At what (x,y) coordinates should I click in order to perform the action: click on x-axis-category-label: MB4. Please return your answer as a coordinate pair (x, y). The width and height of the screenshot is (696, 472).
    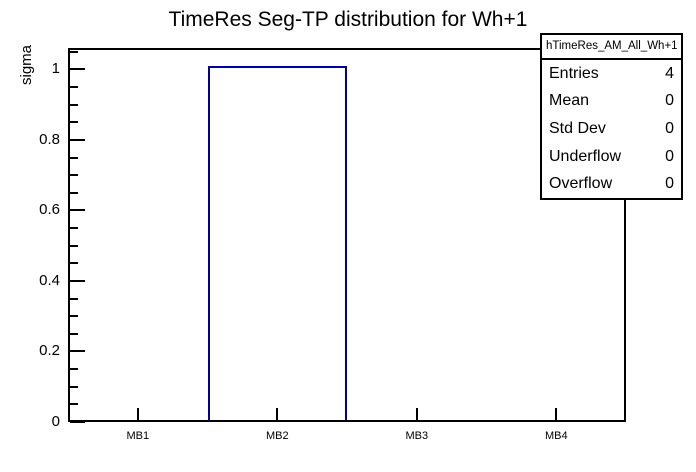
    Looking at the image, I should click on (556, 436).